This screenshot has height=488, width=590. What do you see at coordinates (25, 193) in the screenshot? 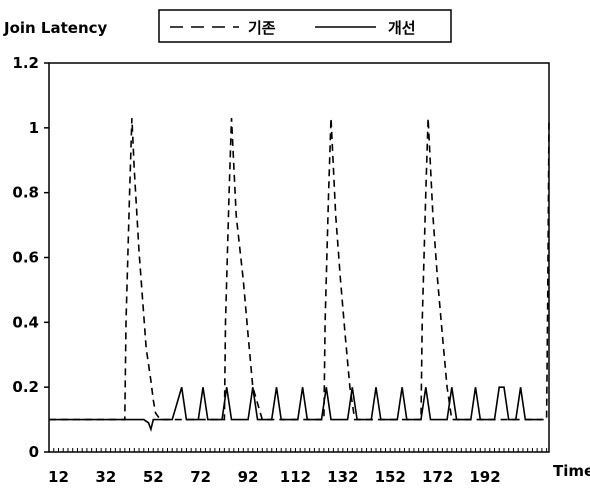
I see `y-tick-label: 0.8` at bounding box center [25, 193].